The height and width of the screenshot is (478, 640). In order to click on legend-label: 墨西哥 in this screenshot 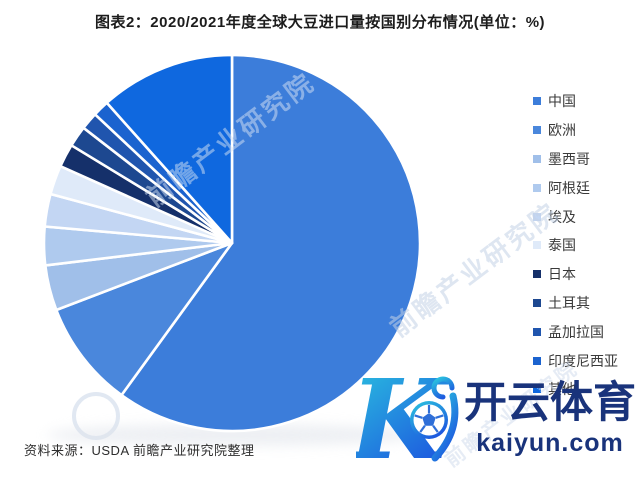, I will do `click(569, 158)`.